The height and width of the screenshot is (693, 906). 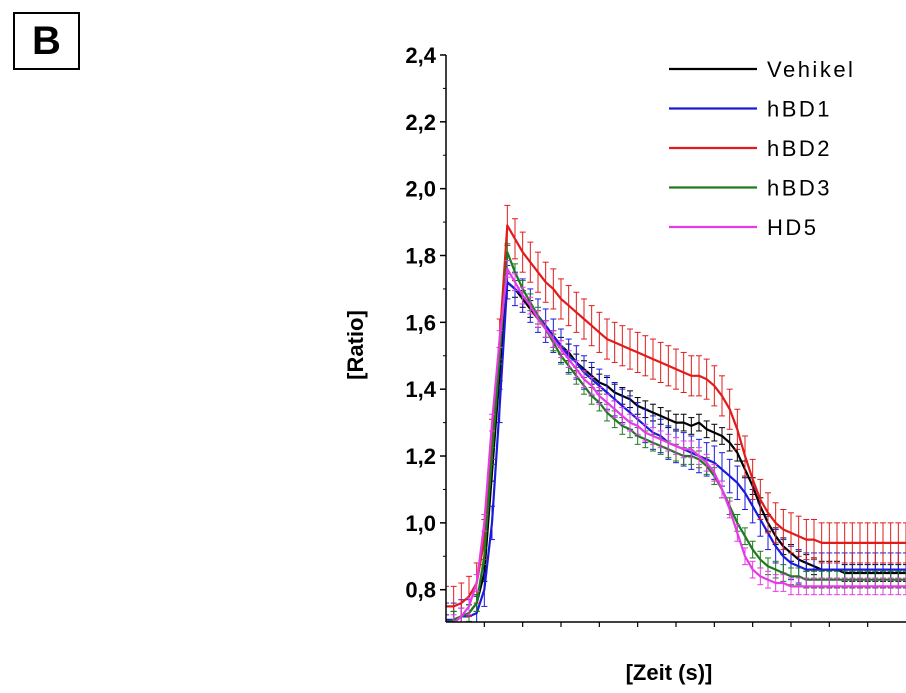 What do you see at coordinates (420, 523) in the screenshot?
I see `y-tick-label: 1,0` at bounding box center [420, 523].